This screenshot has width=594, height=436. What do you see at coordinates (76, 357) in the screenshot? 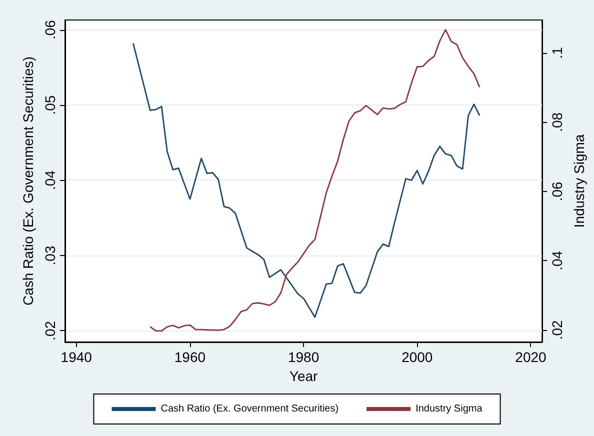
I see `x-tick-label: 1940` at bounding box center [76, 357].